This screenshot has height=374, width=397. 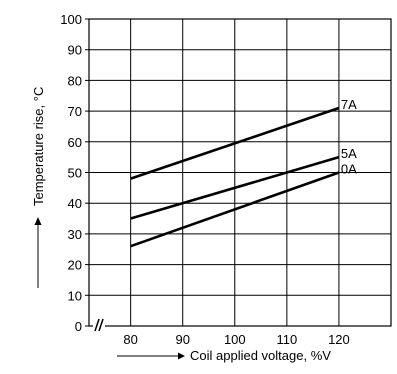 What do you see at coordinates (349, 169) in the screenshot?
I see `series-label-0A: 0A` at bounding box center [349, 169].